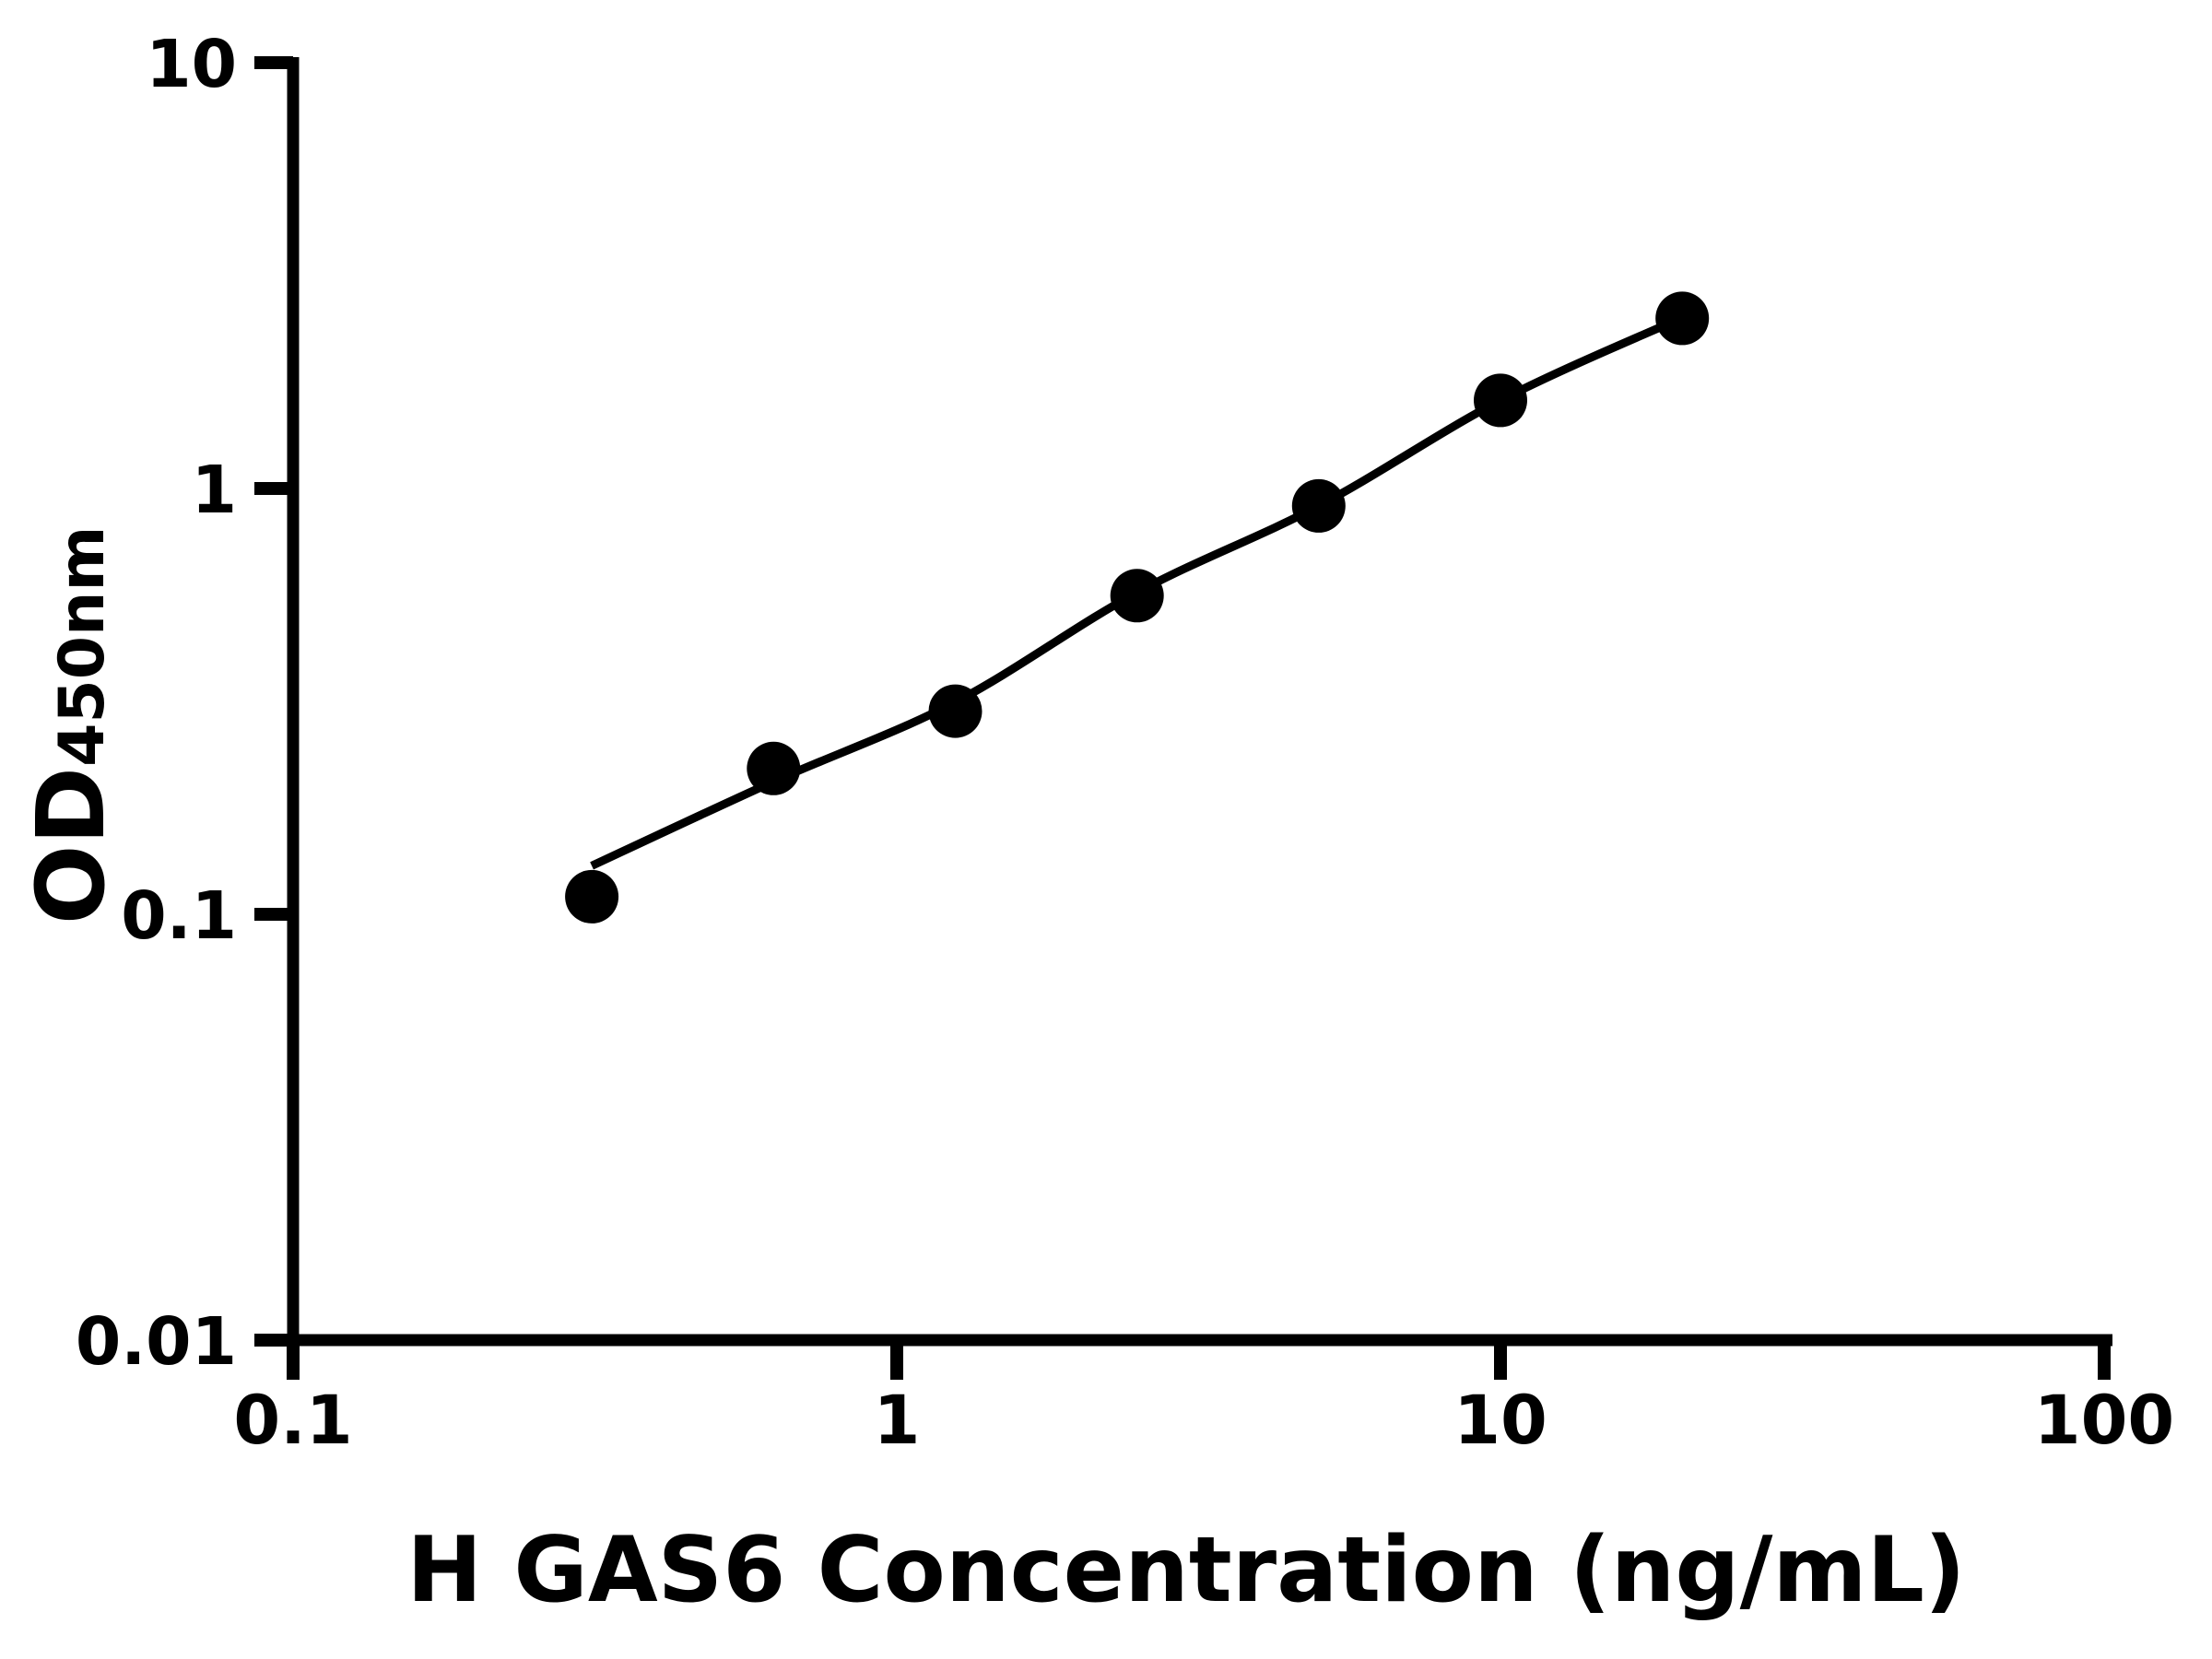  What do you see at coordinates (156, 1341) in the screenshot?
I see `y-tick-label: 0.01` at bounding box center [156, 1341].